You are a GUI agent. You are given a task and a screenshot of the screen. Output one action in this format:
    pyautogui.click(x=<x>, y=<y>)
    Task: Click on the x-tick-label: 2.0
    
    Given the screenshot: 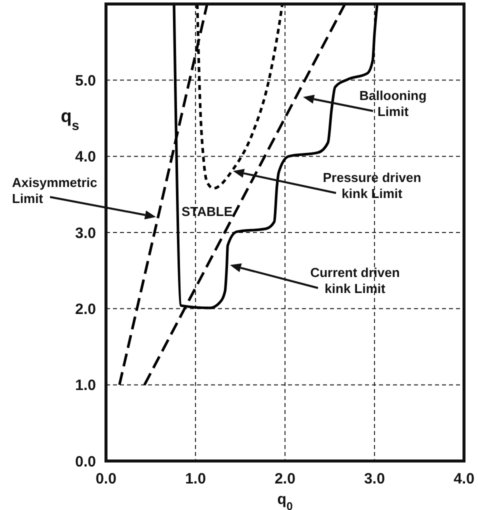 What is the action you would take?
    pyautogui.click(x=285, y=479)
    